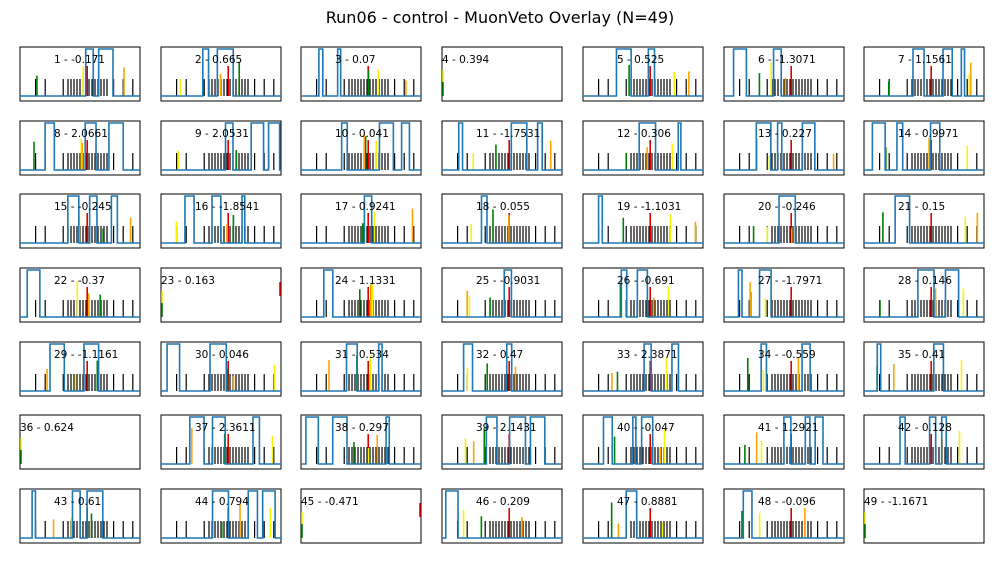  What do you see at coordinates (86, 355) in the screenshot?
I see `subplot-label: 29 - -1.1161` at bounding box center [86, 355].